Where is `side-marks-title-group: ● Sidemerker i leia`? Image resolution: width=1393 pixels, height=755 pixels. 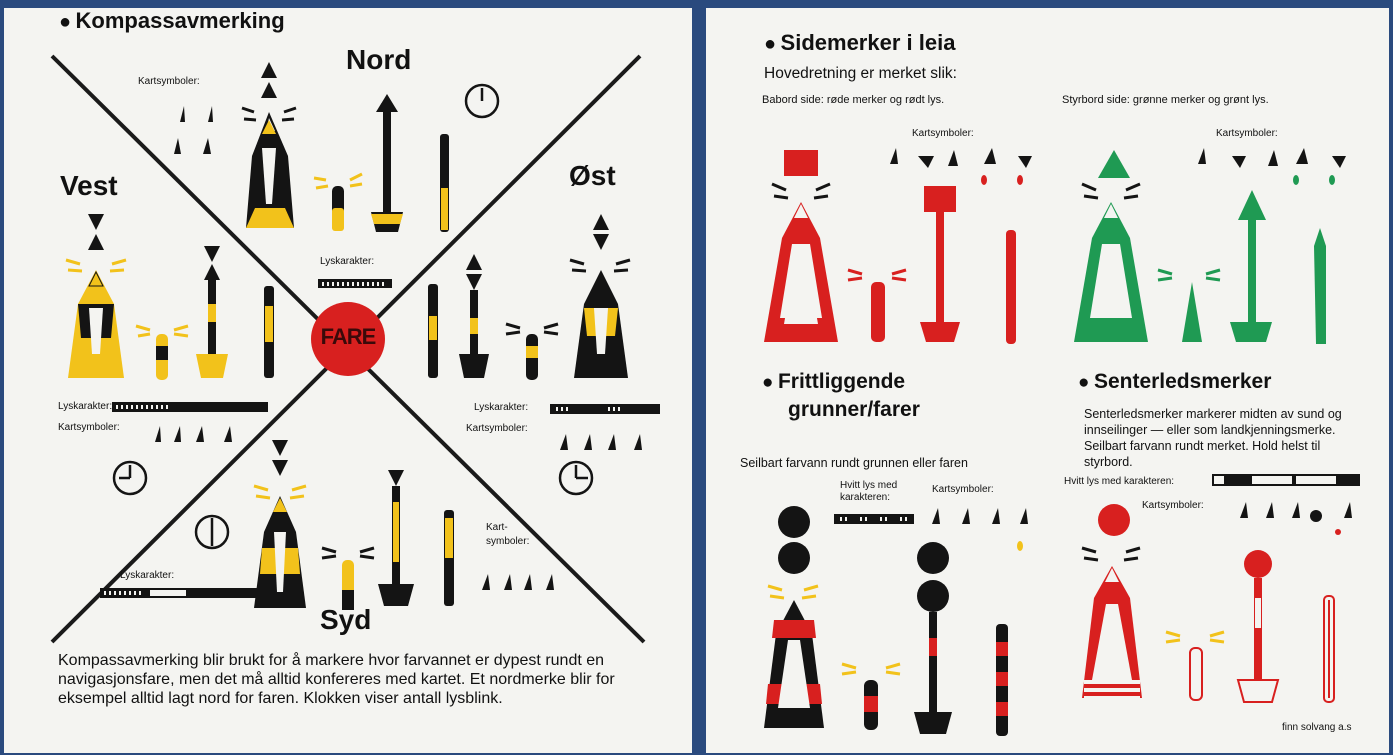
side-marks-title-group: ● Sidemerker i leia is located at coordinates (859, 43).